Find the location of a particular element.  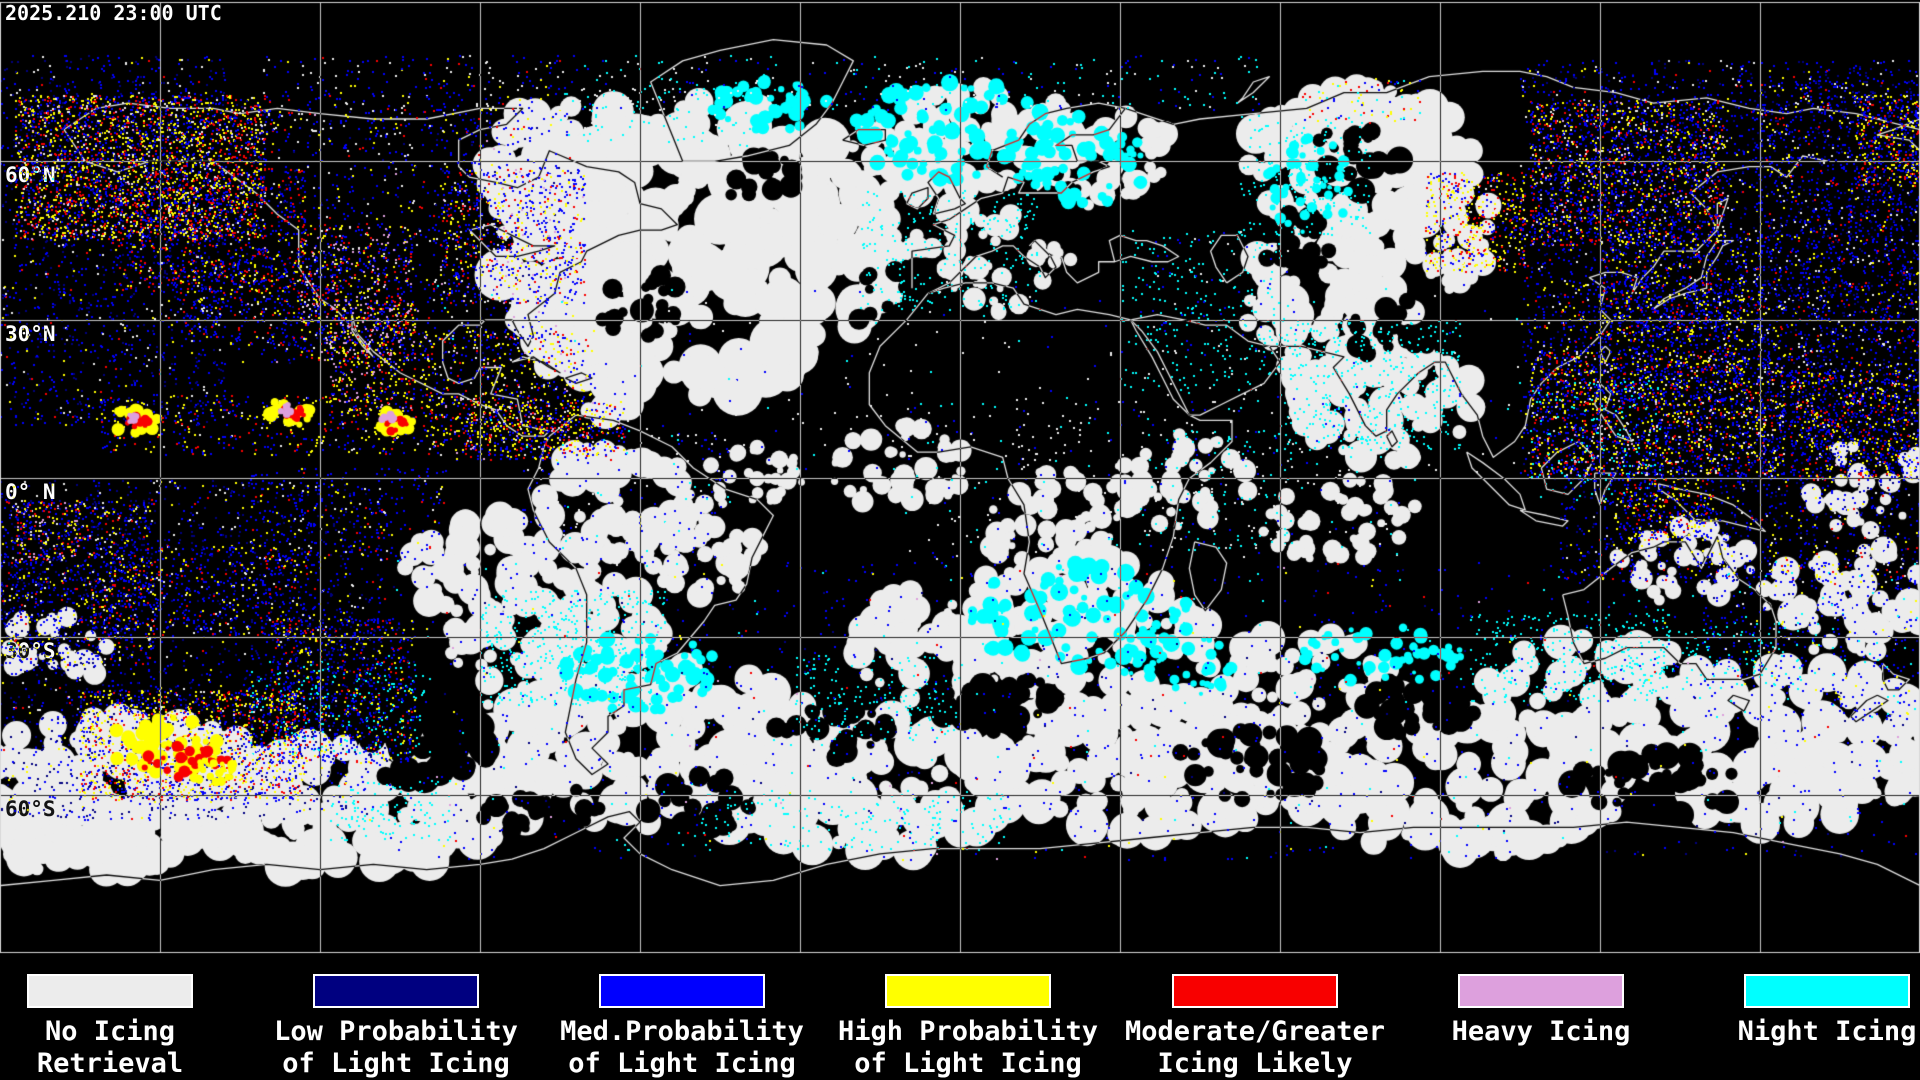

legend-label: Heavy Icing is located at coordinates (1541, 1031).